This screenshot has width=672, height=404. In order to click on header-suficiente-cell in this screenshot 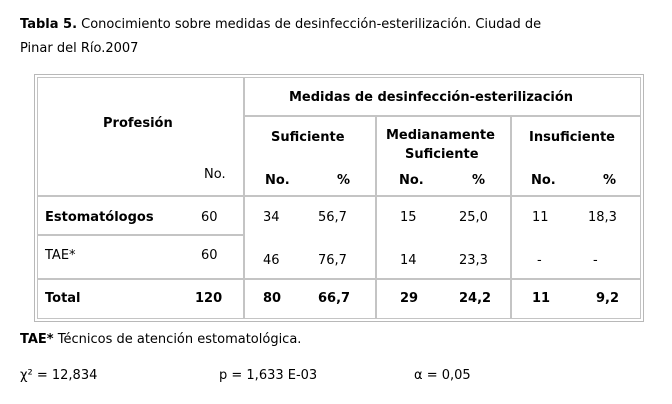, I will do `click(310, 156)`.